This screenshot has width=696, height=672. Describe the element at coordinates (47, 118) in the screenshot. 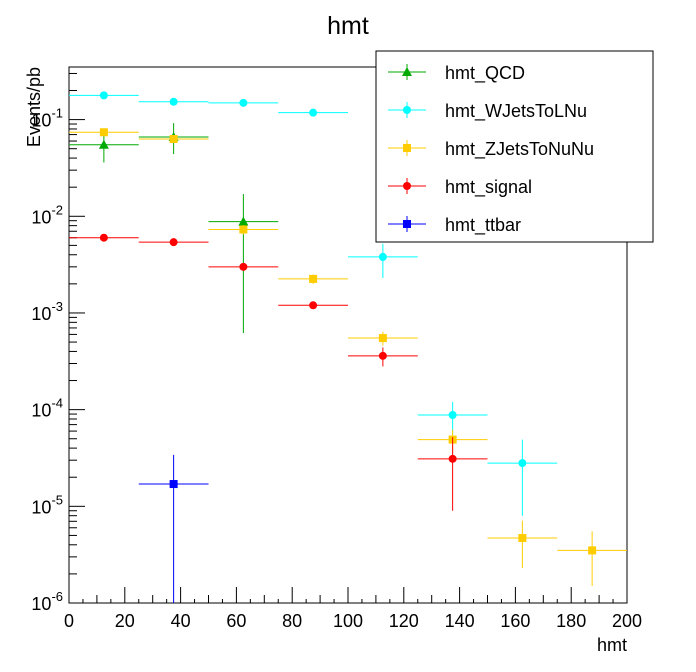

I see `y-tick-label: 10⁻¹` at that location.